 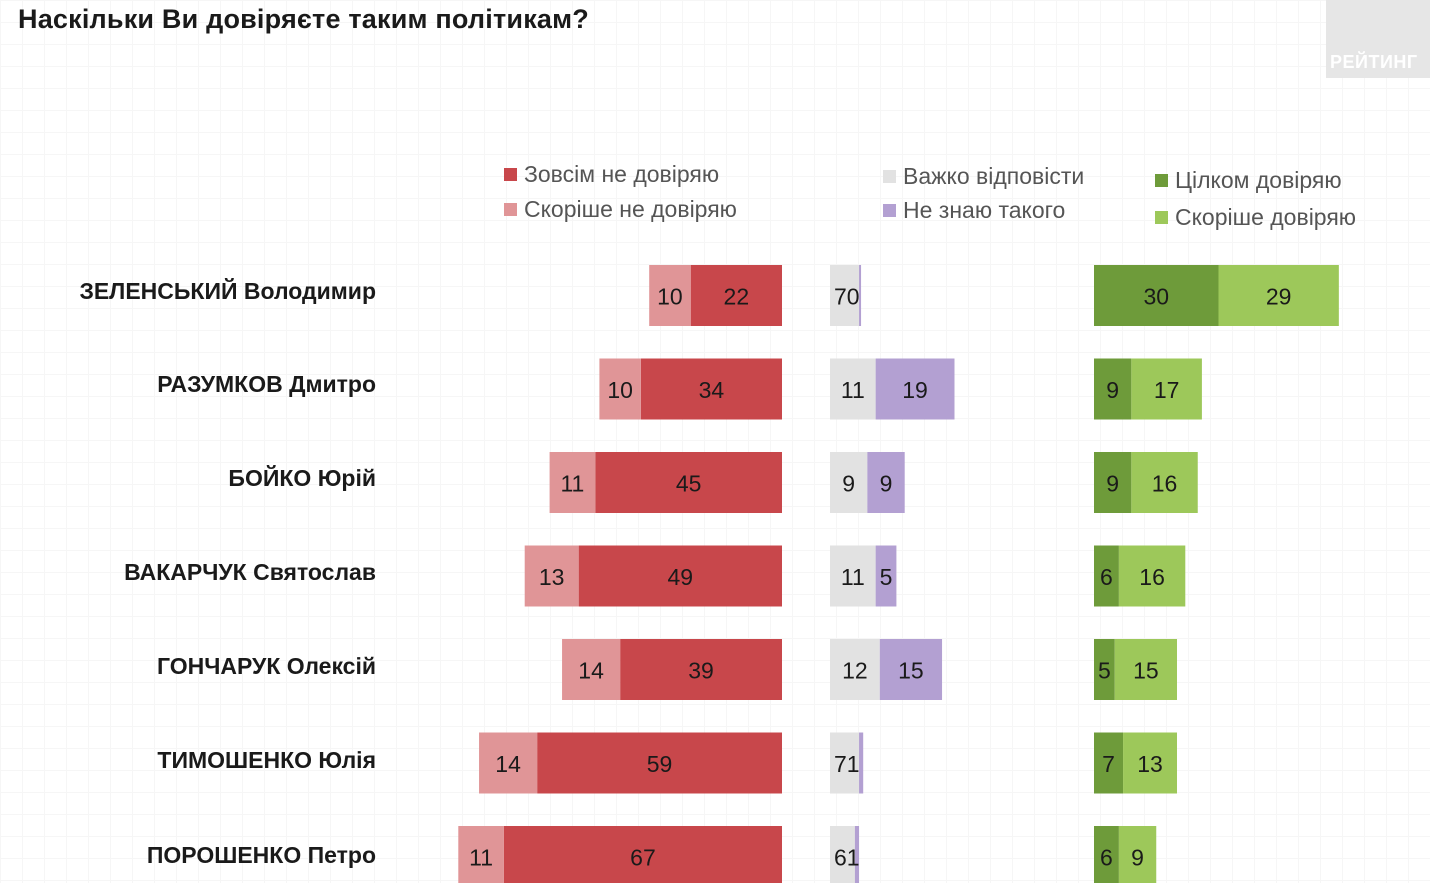 I want to click on value-label-strong-distrust: 67, so click(x=643, y=858).